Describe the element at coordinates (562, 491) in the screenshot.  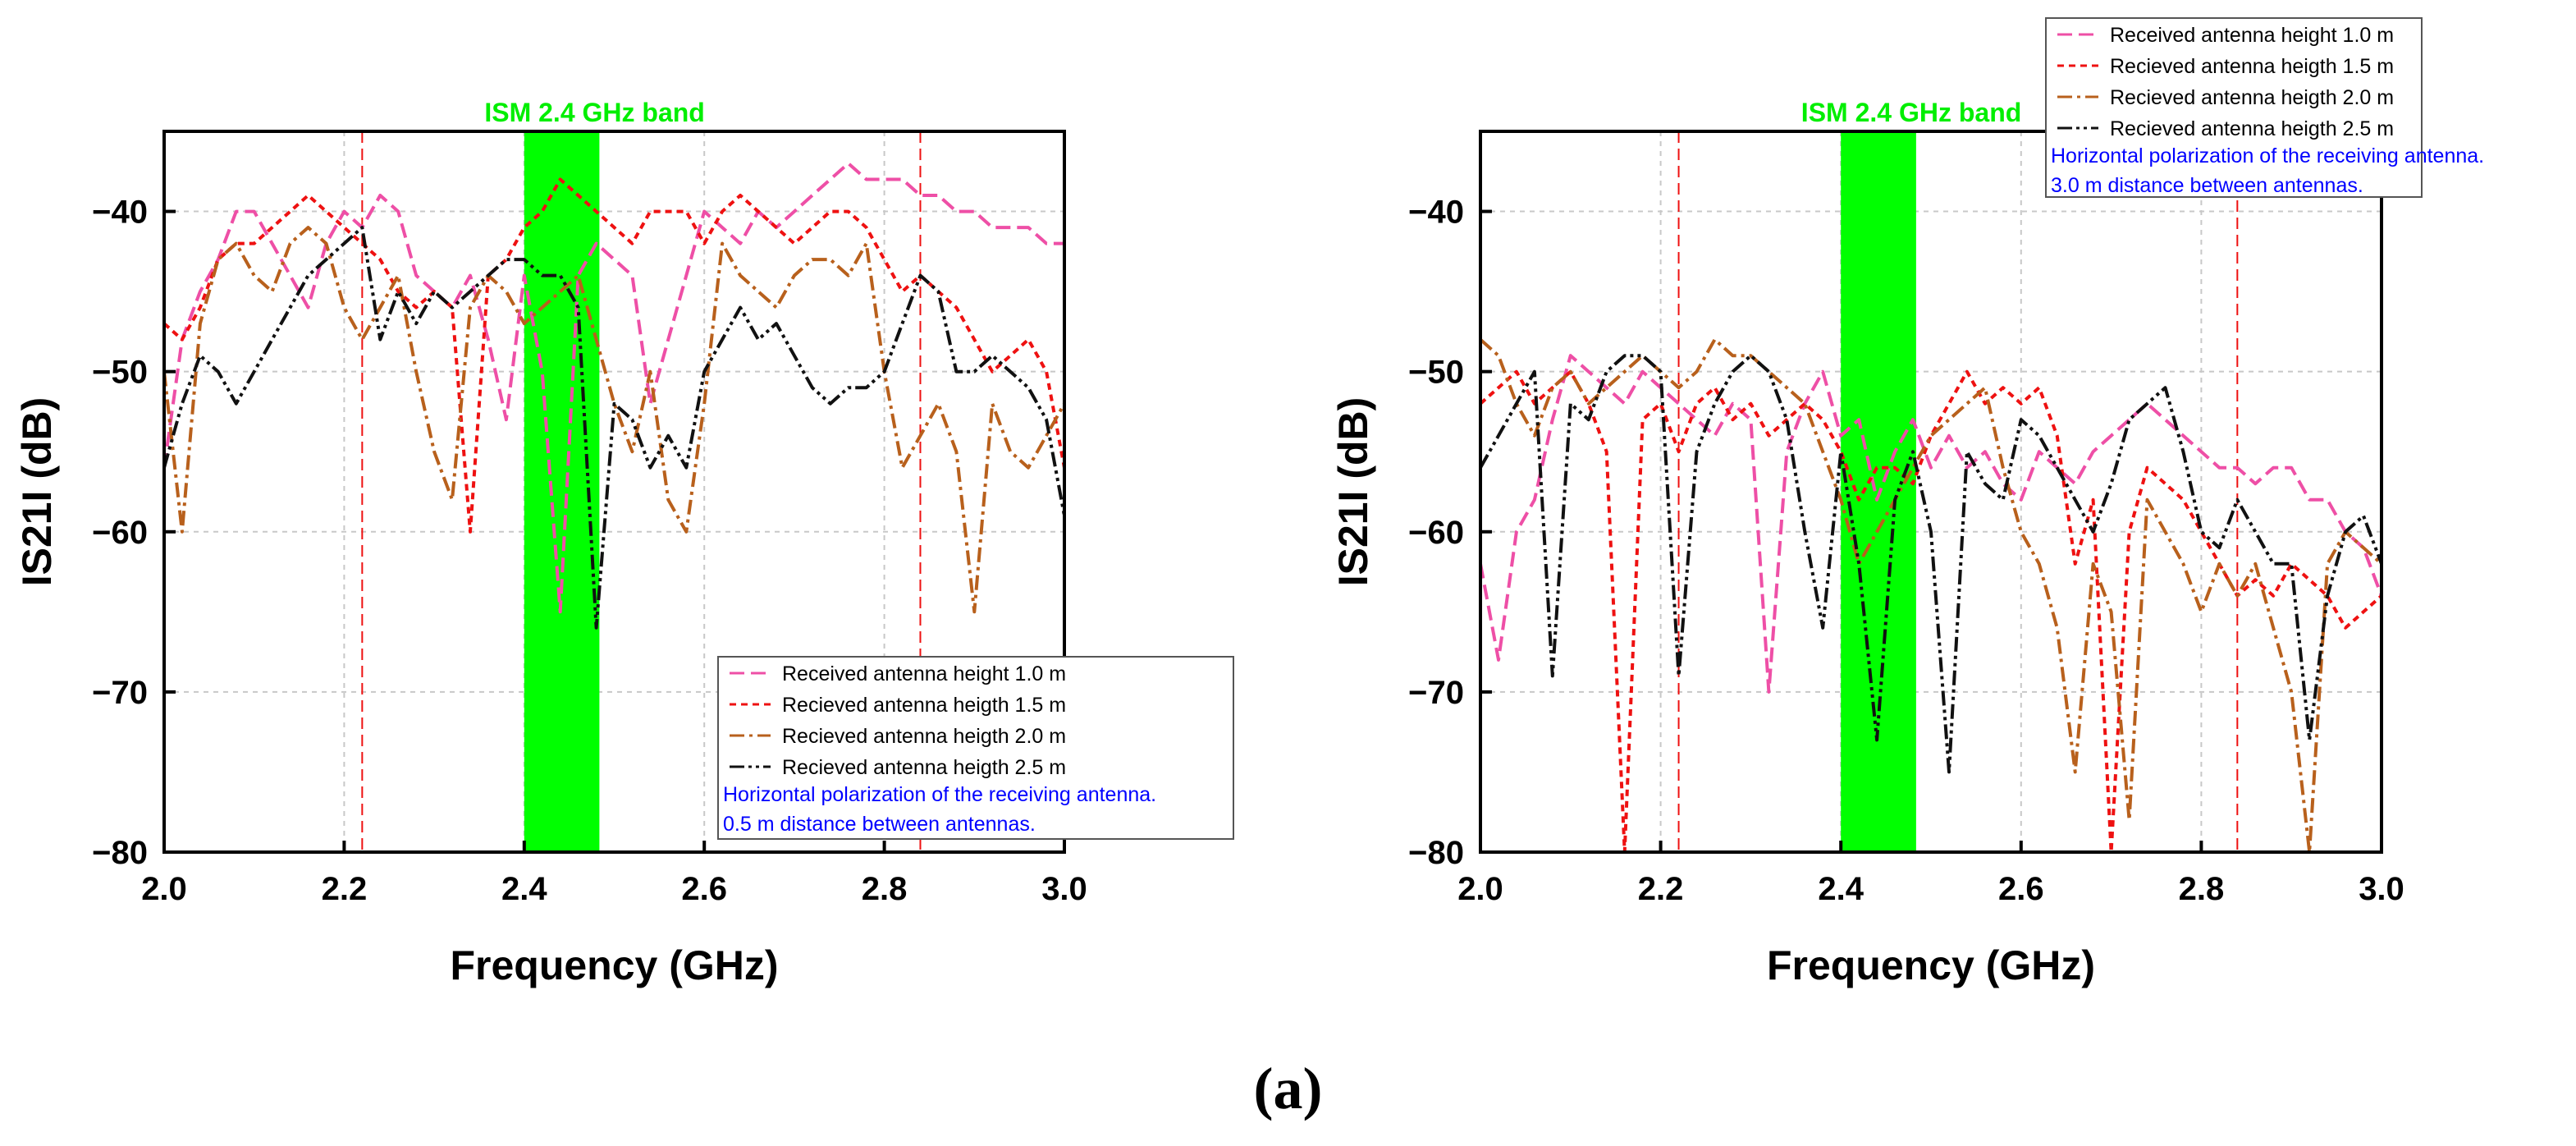
I see `ism-band` at that location.